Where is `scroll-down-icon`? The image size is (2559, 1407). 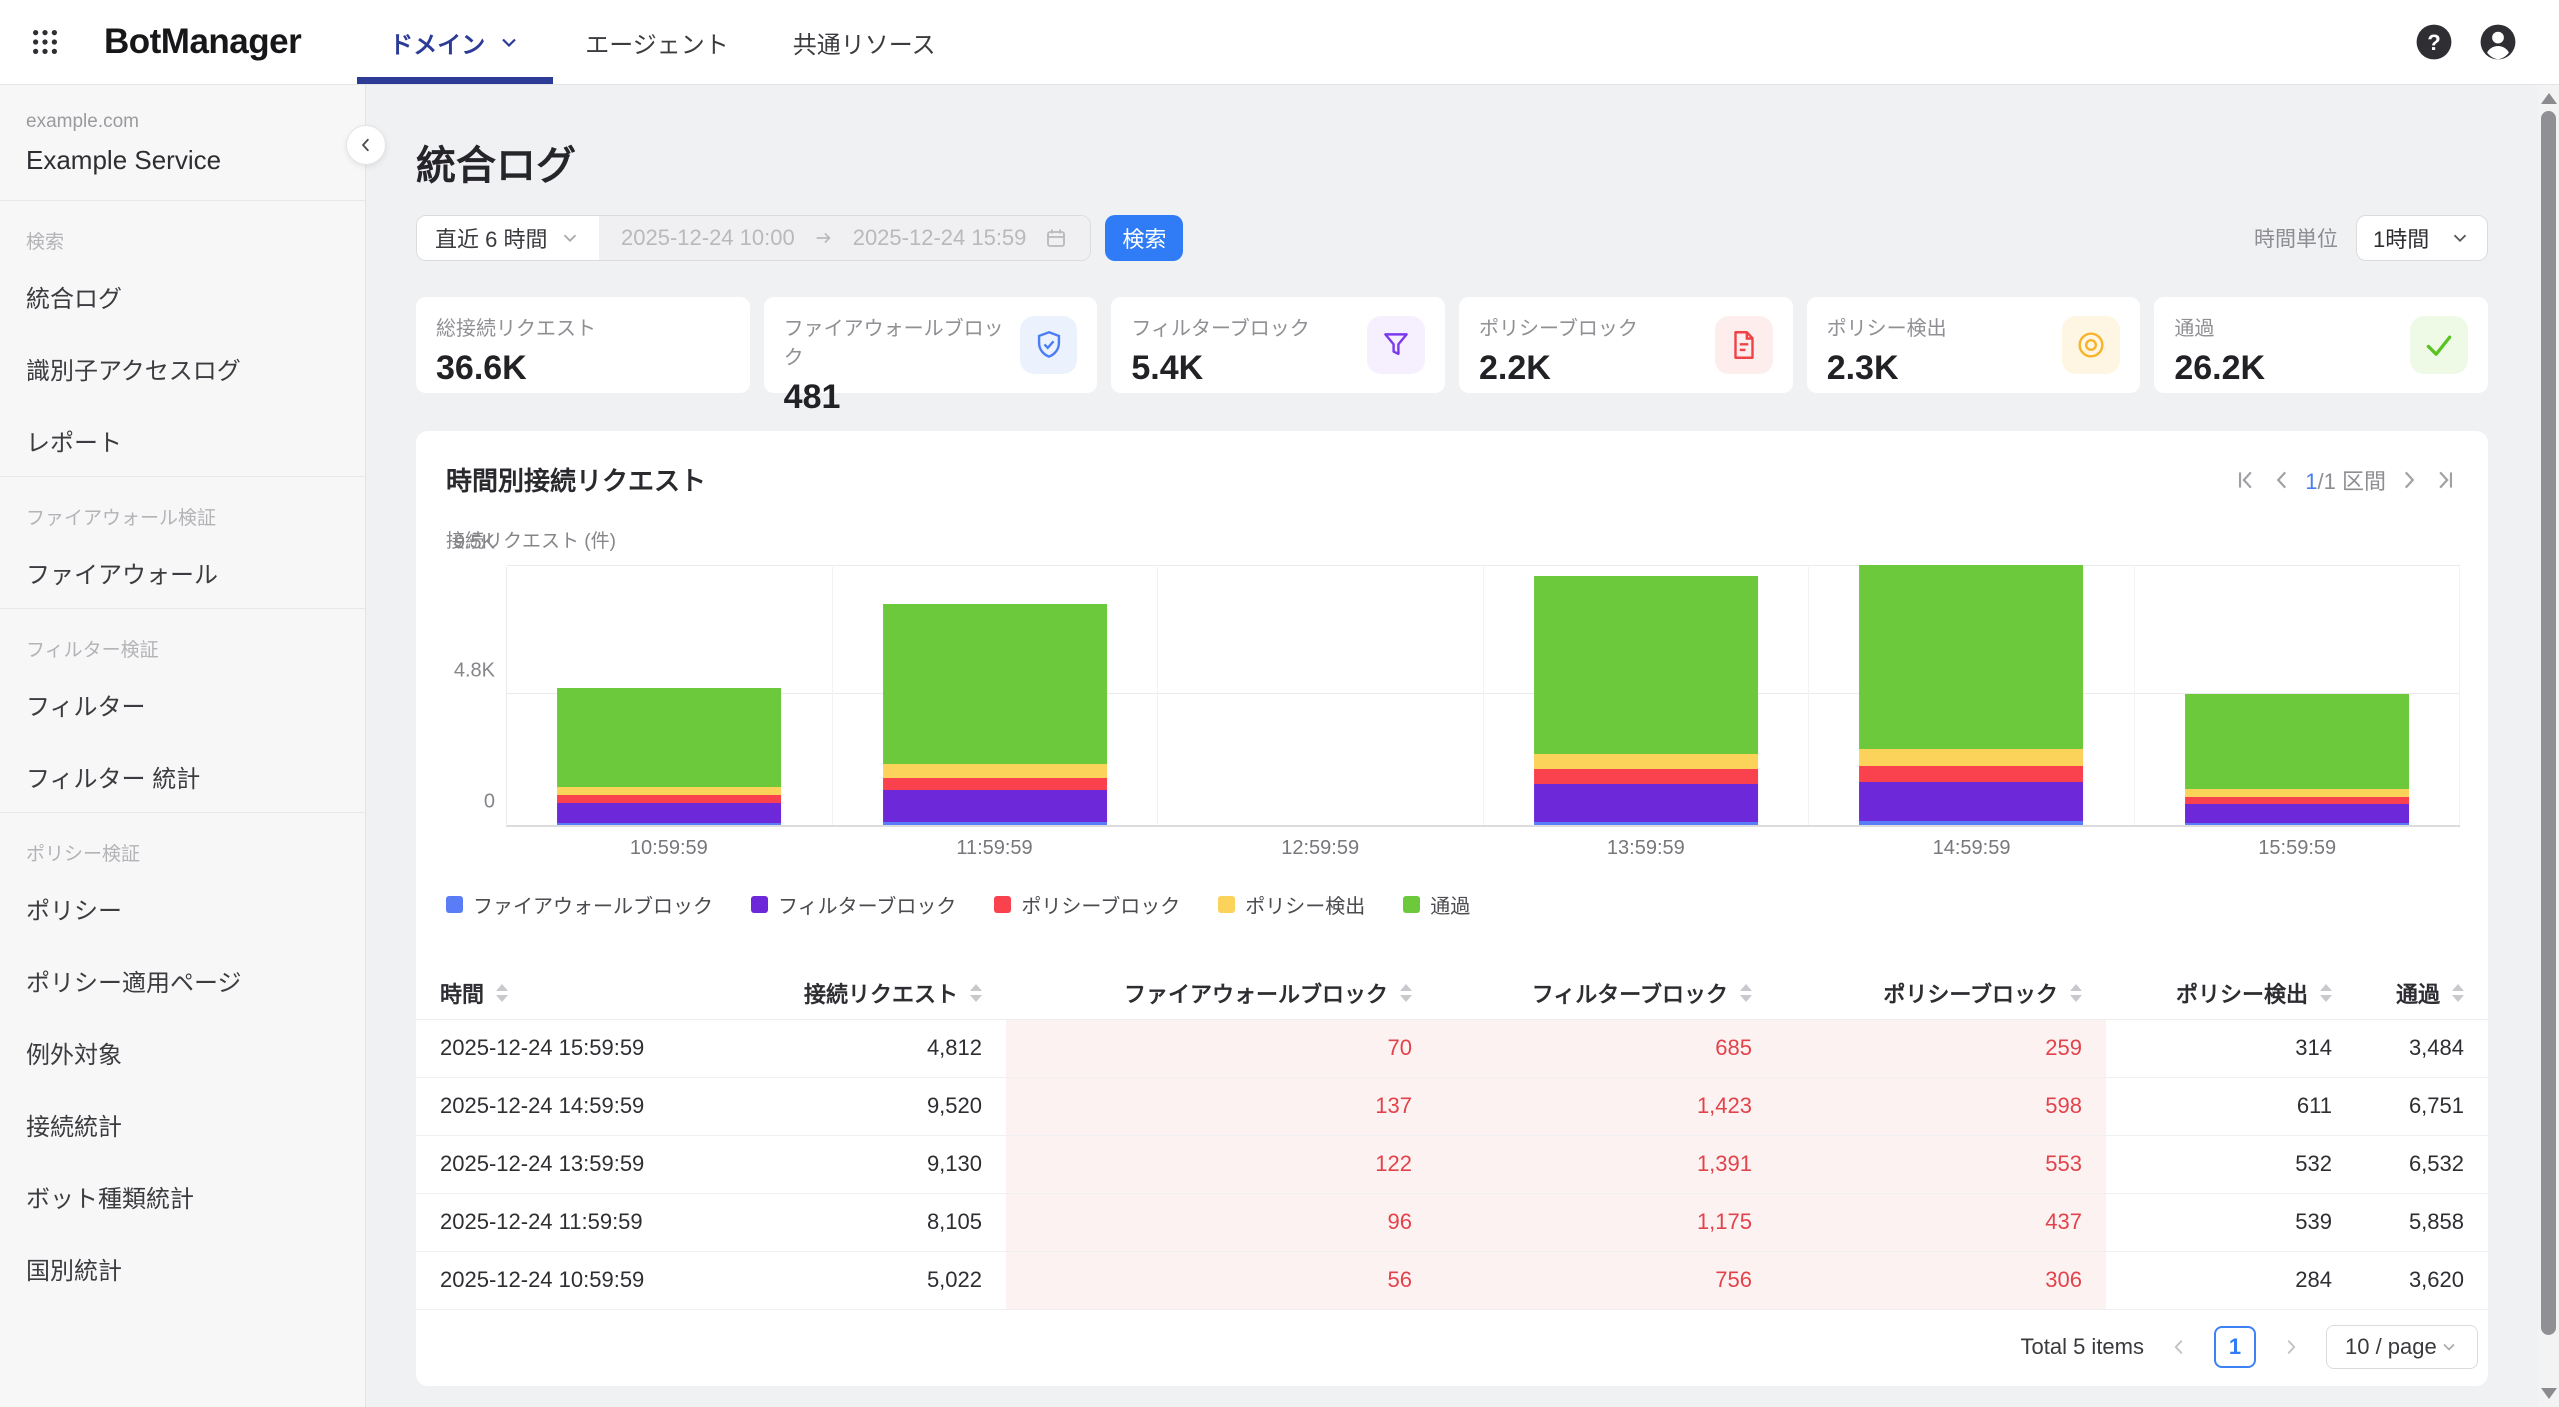 scroll-down-icon is located at coordinates (2549, 1393).